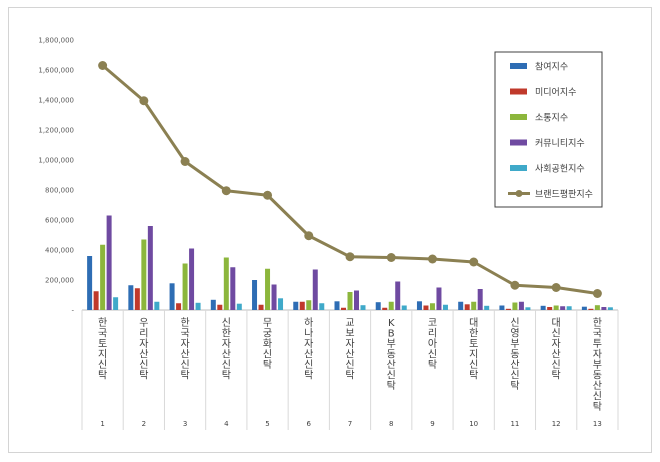 This screenshot has width=660, height=462. What do you see at coordinates (597, 344) in the screenshot?
I see `category-label-char: 투` at bounding box center [597, 344].